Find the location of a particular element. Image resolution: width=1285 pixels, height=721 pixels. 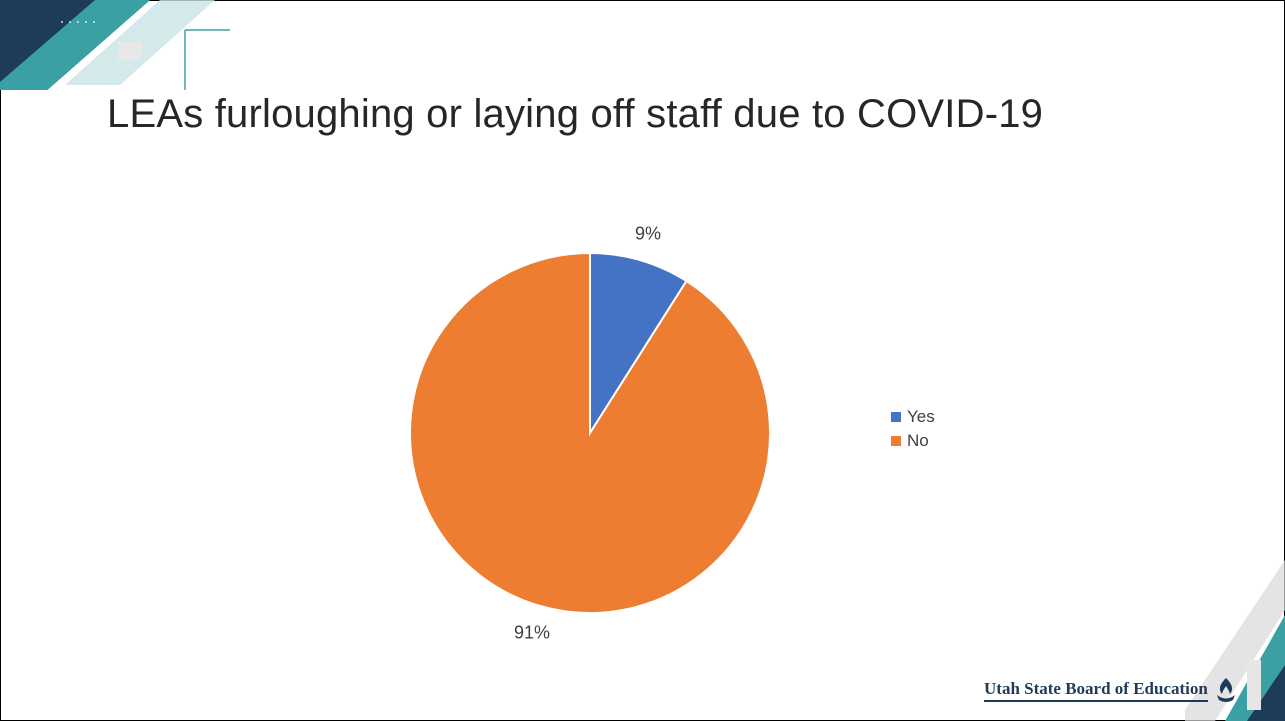

legend-item-no: No is located at coordinates (913, 441).